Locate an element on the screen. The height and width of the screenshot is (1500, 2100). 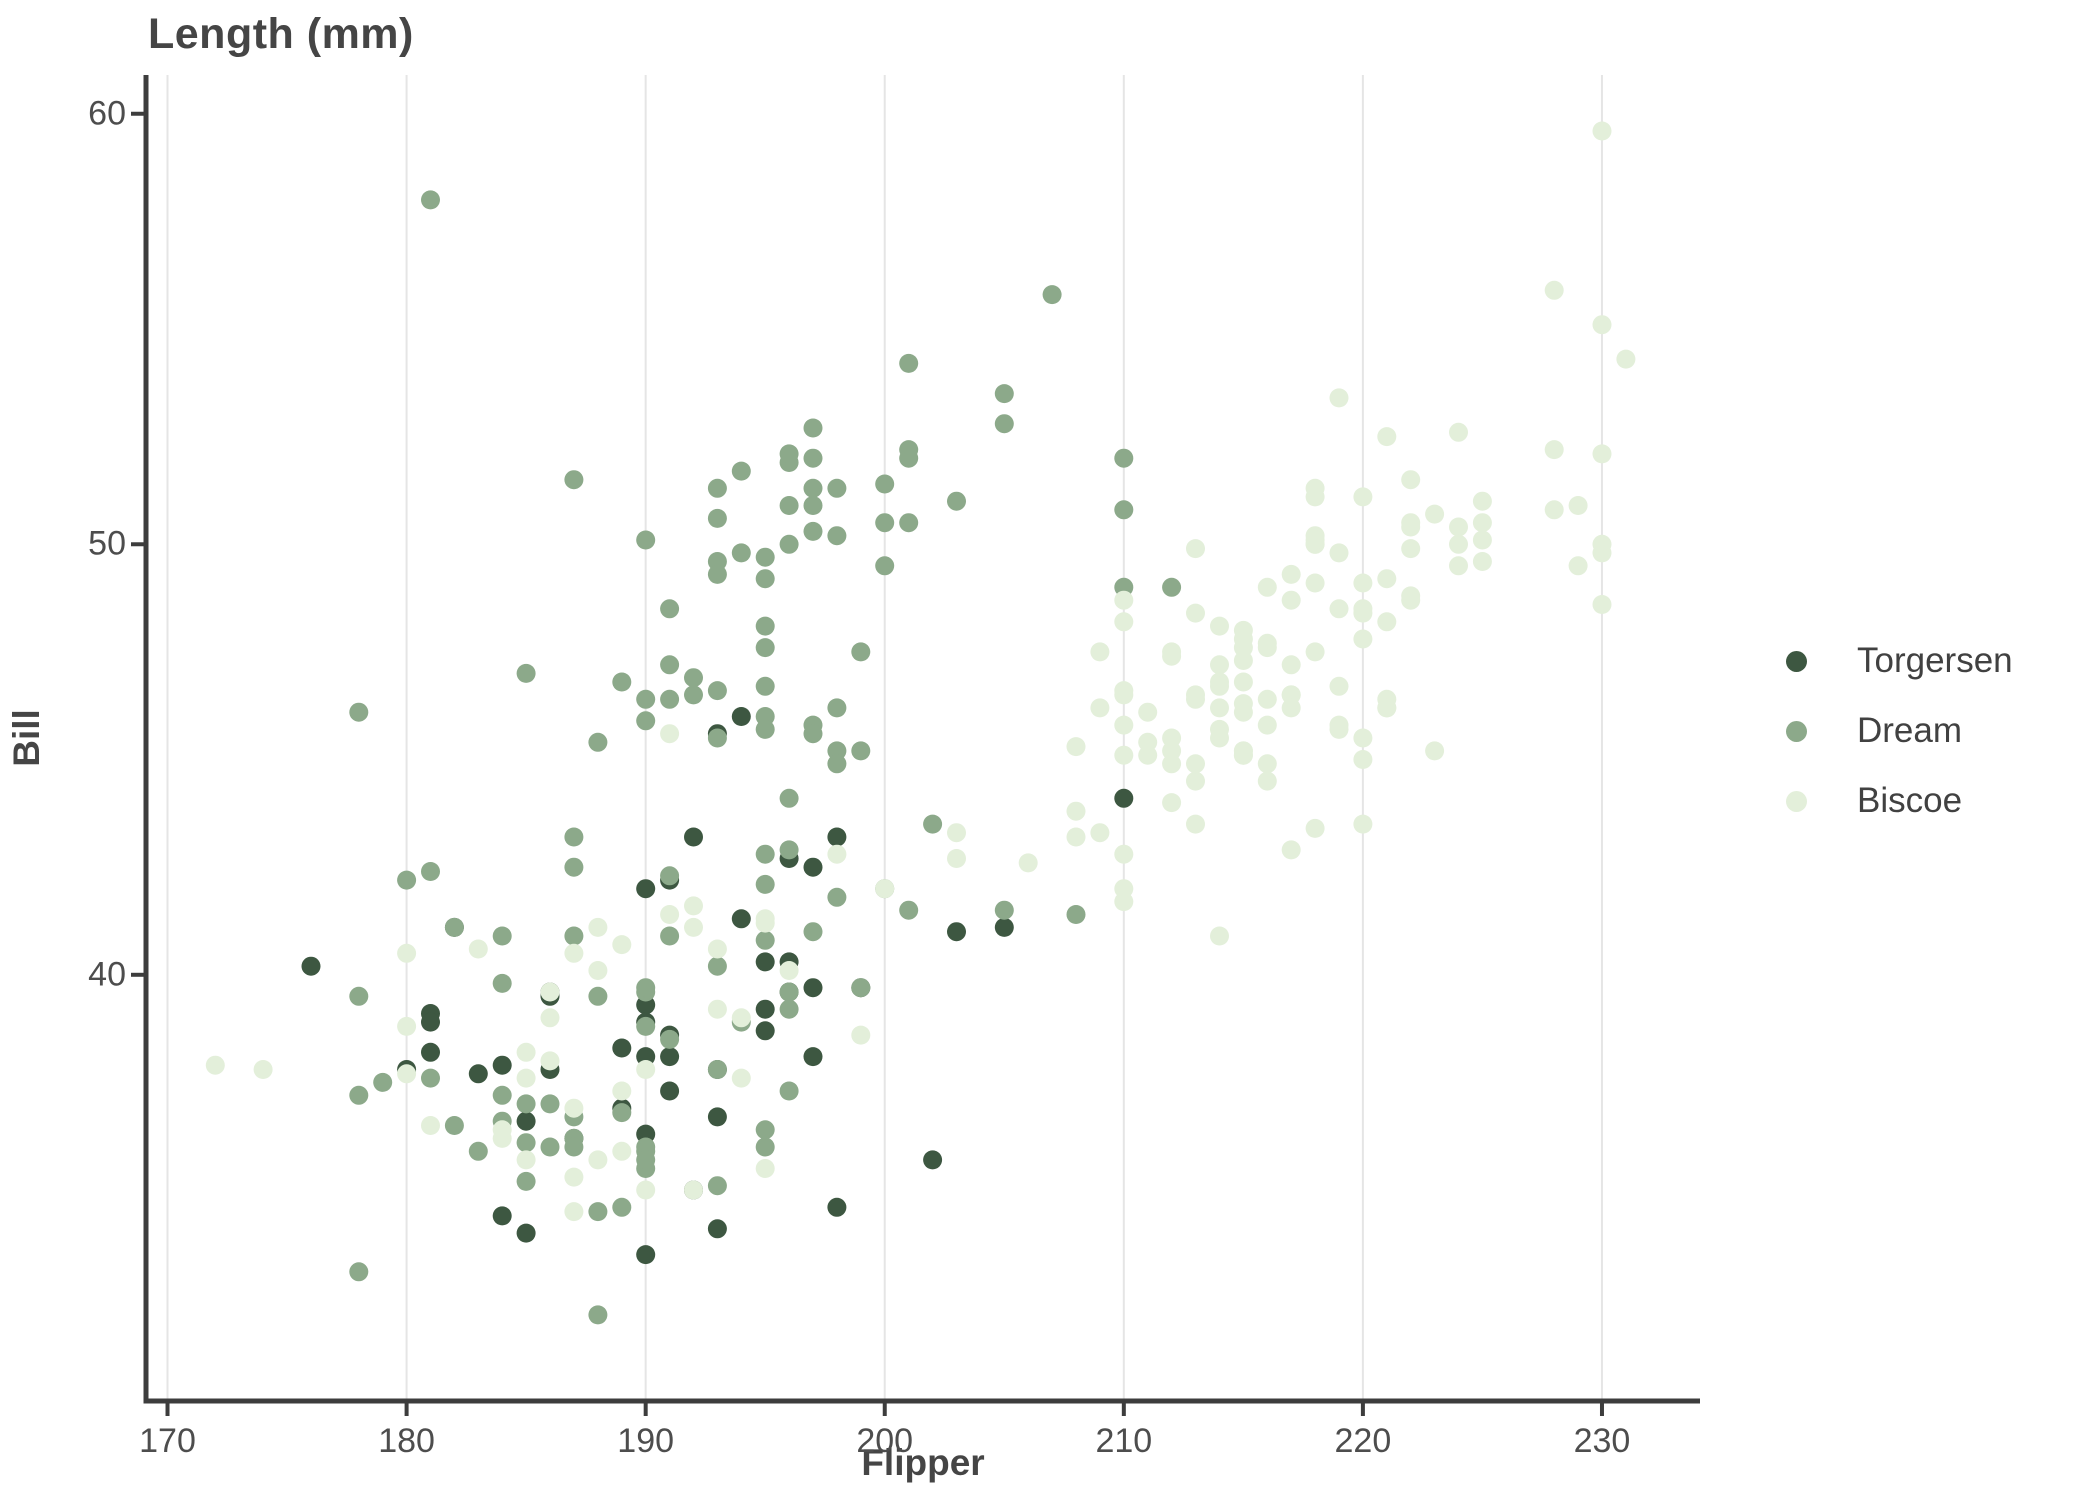
legend-label: Dream is located at coordinates (1910, 730).